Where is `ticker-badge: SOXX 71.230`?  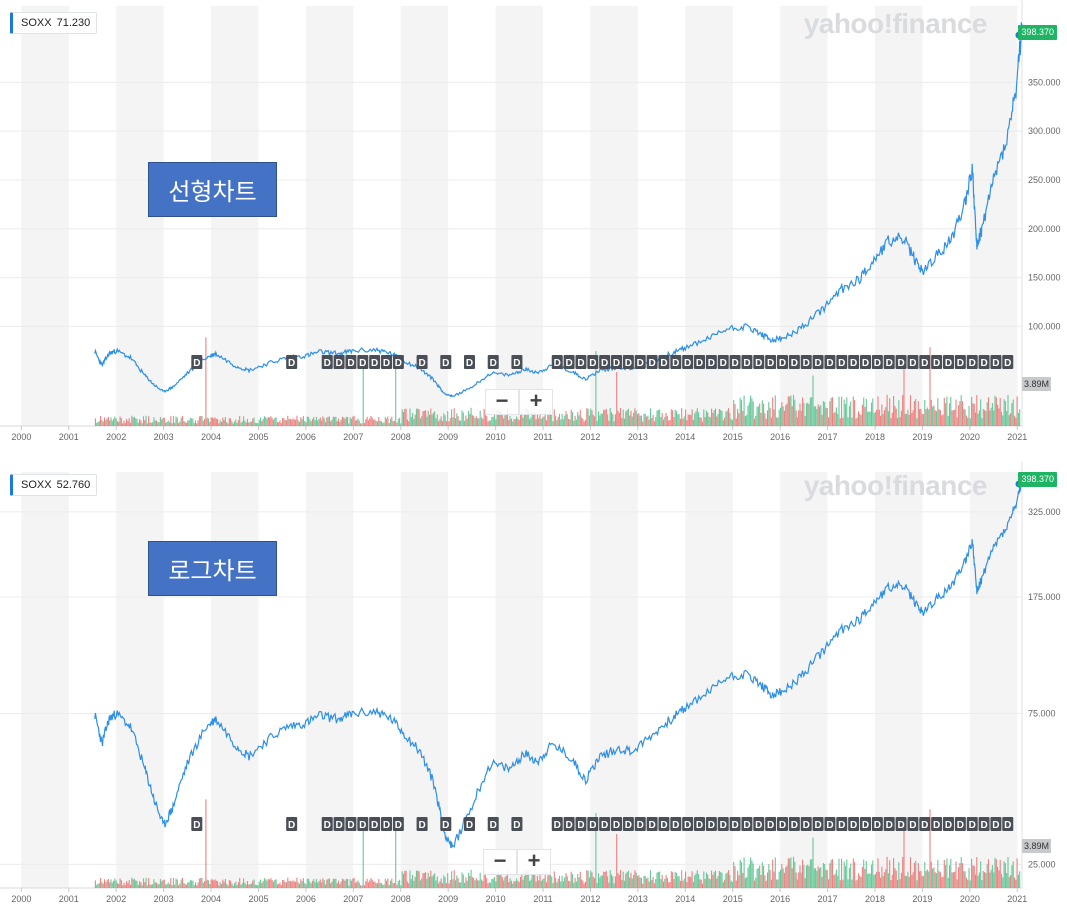
ticker-badge: SOXX 71.230 is located at coordinates (54, 23).